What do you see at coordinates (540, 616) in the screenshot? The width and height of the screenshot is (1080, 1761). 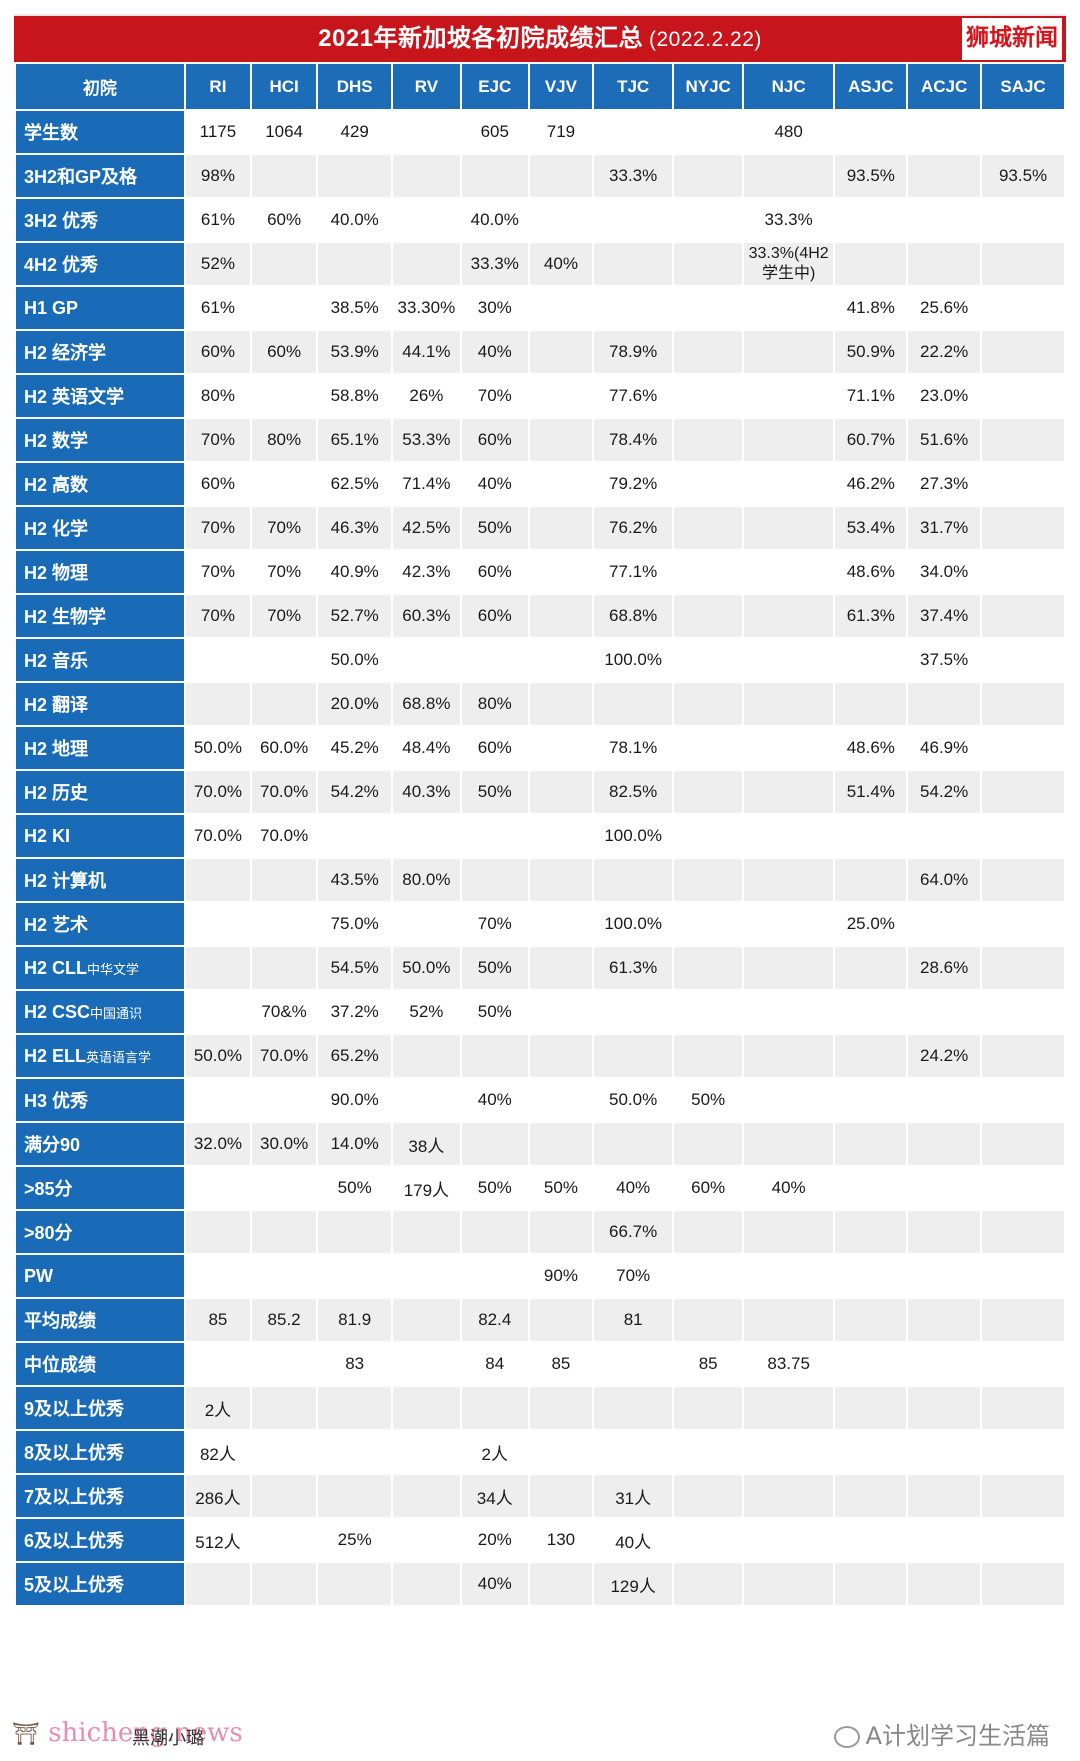 I see `table-row: H2 生物学 70% 70% 52.7% 60.3% 60% 68.8% 61.3% 37.4%` at bounding box center [540, 616].